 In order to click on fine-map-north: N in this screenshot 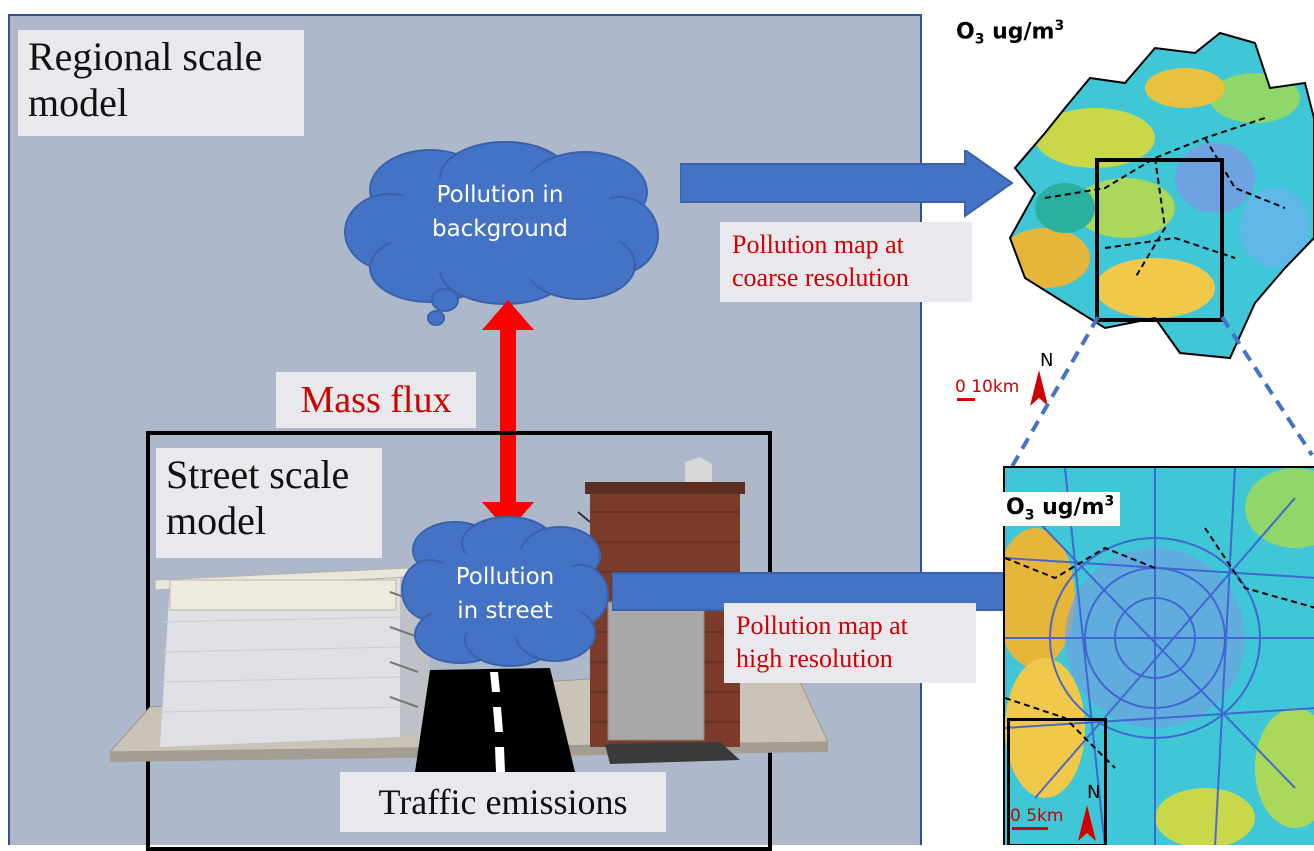, I will do `click(1094, 792)`.